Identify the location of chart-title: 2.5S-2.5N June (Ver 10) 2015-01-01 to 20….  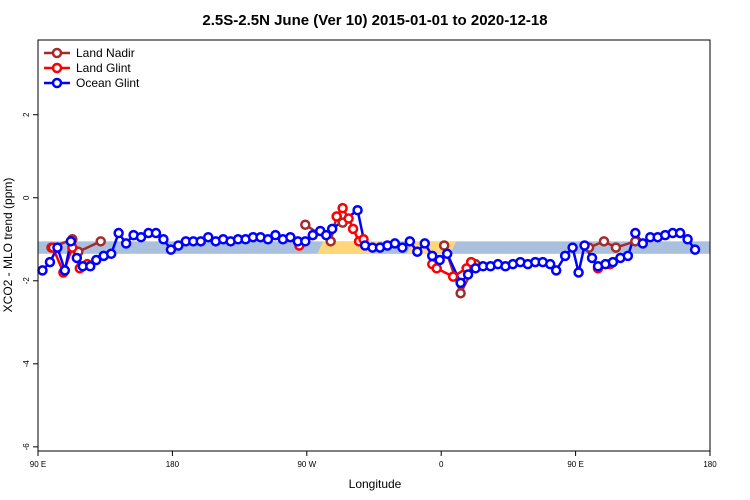
(374, 20).